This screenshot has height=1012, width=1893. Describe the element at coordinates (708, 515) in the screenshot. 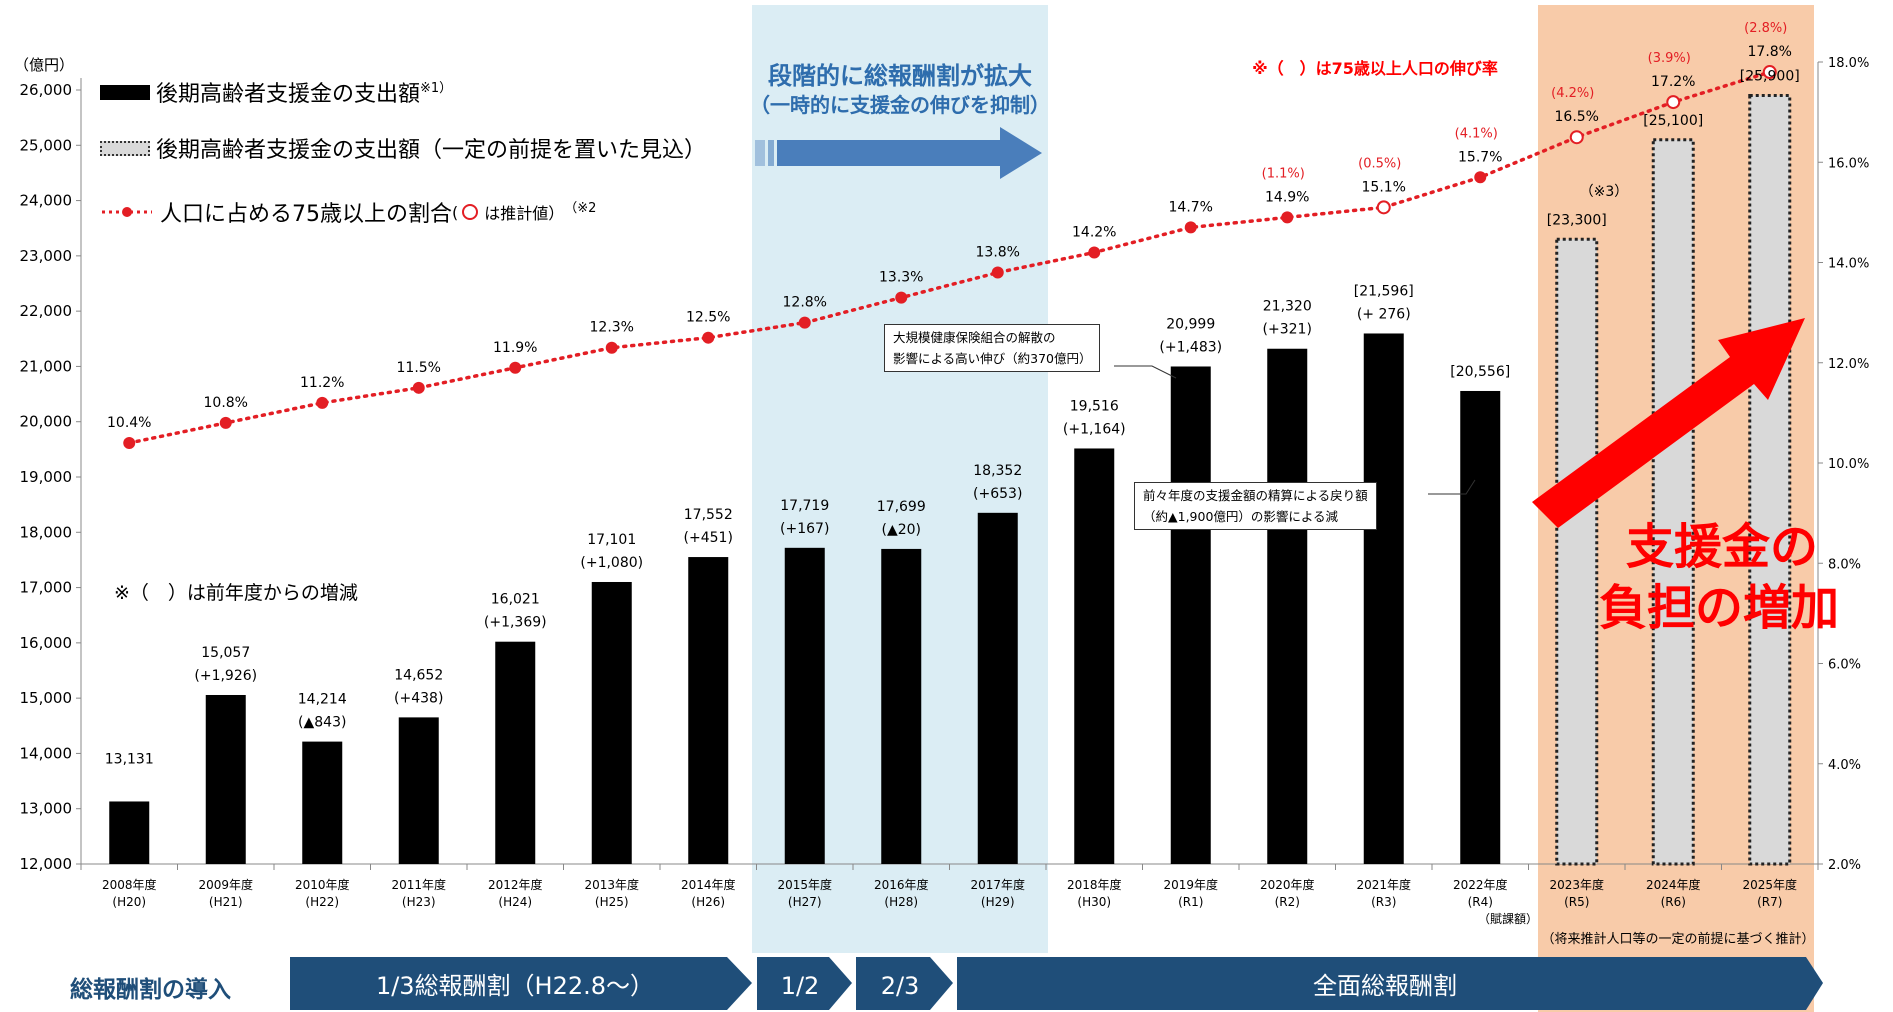

I see `bar-value-label: 17,552` at that location.